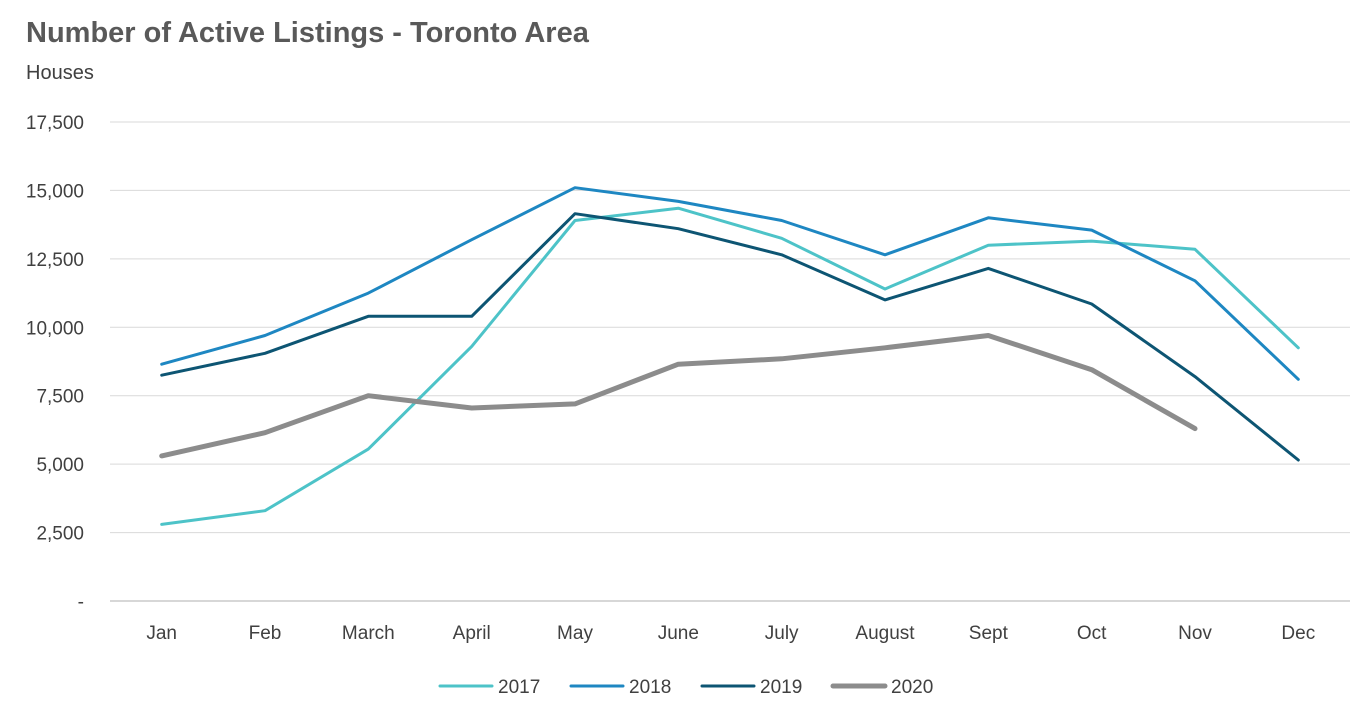 Image resolution: width=1366 pixels, height=716 pixels. I want to click on x-tick-label: Dec, so click(1298, 633).